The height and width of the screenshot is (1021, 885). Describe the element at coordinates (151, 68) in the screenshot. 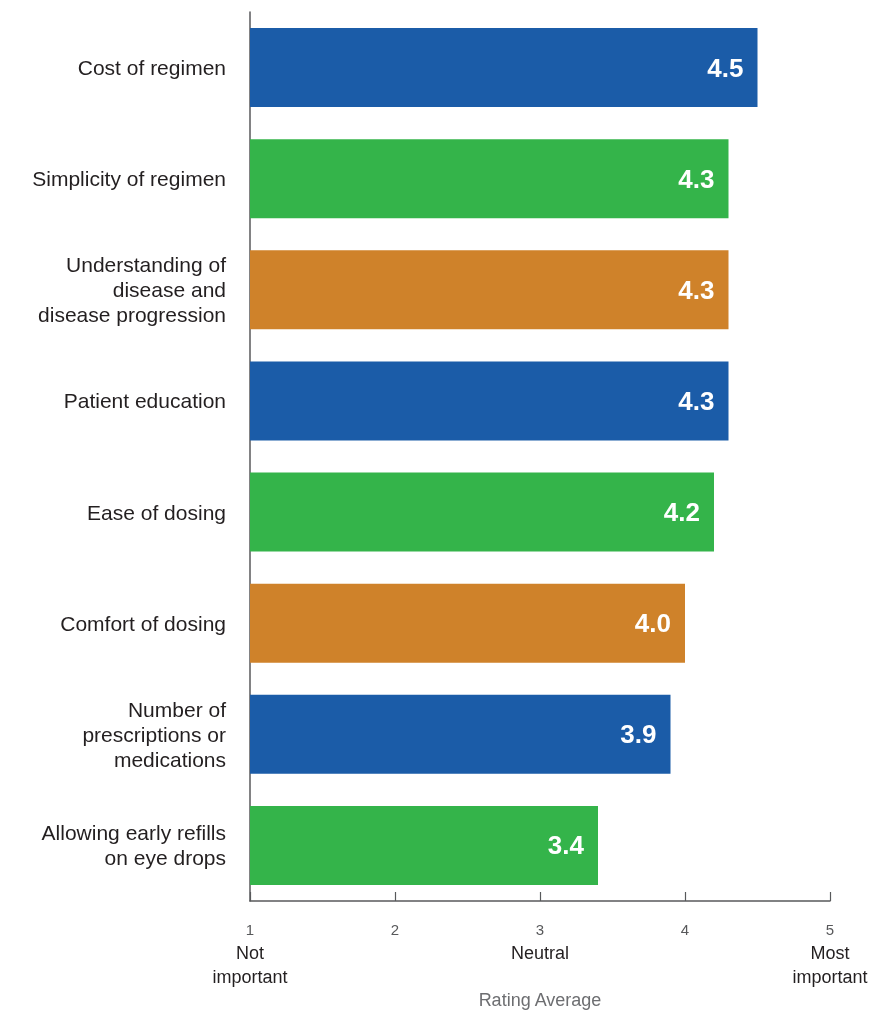

I see `y-tick-label: Cost of regimen` at that location.